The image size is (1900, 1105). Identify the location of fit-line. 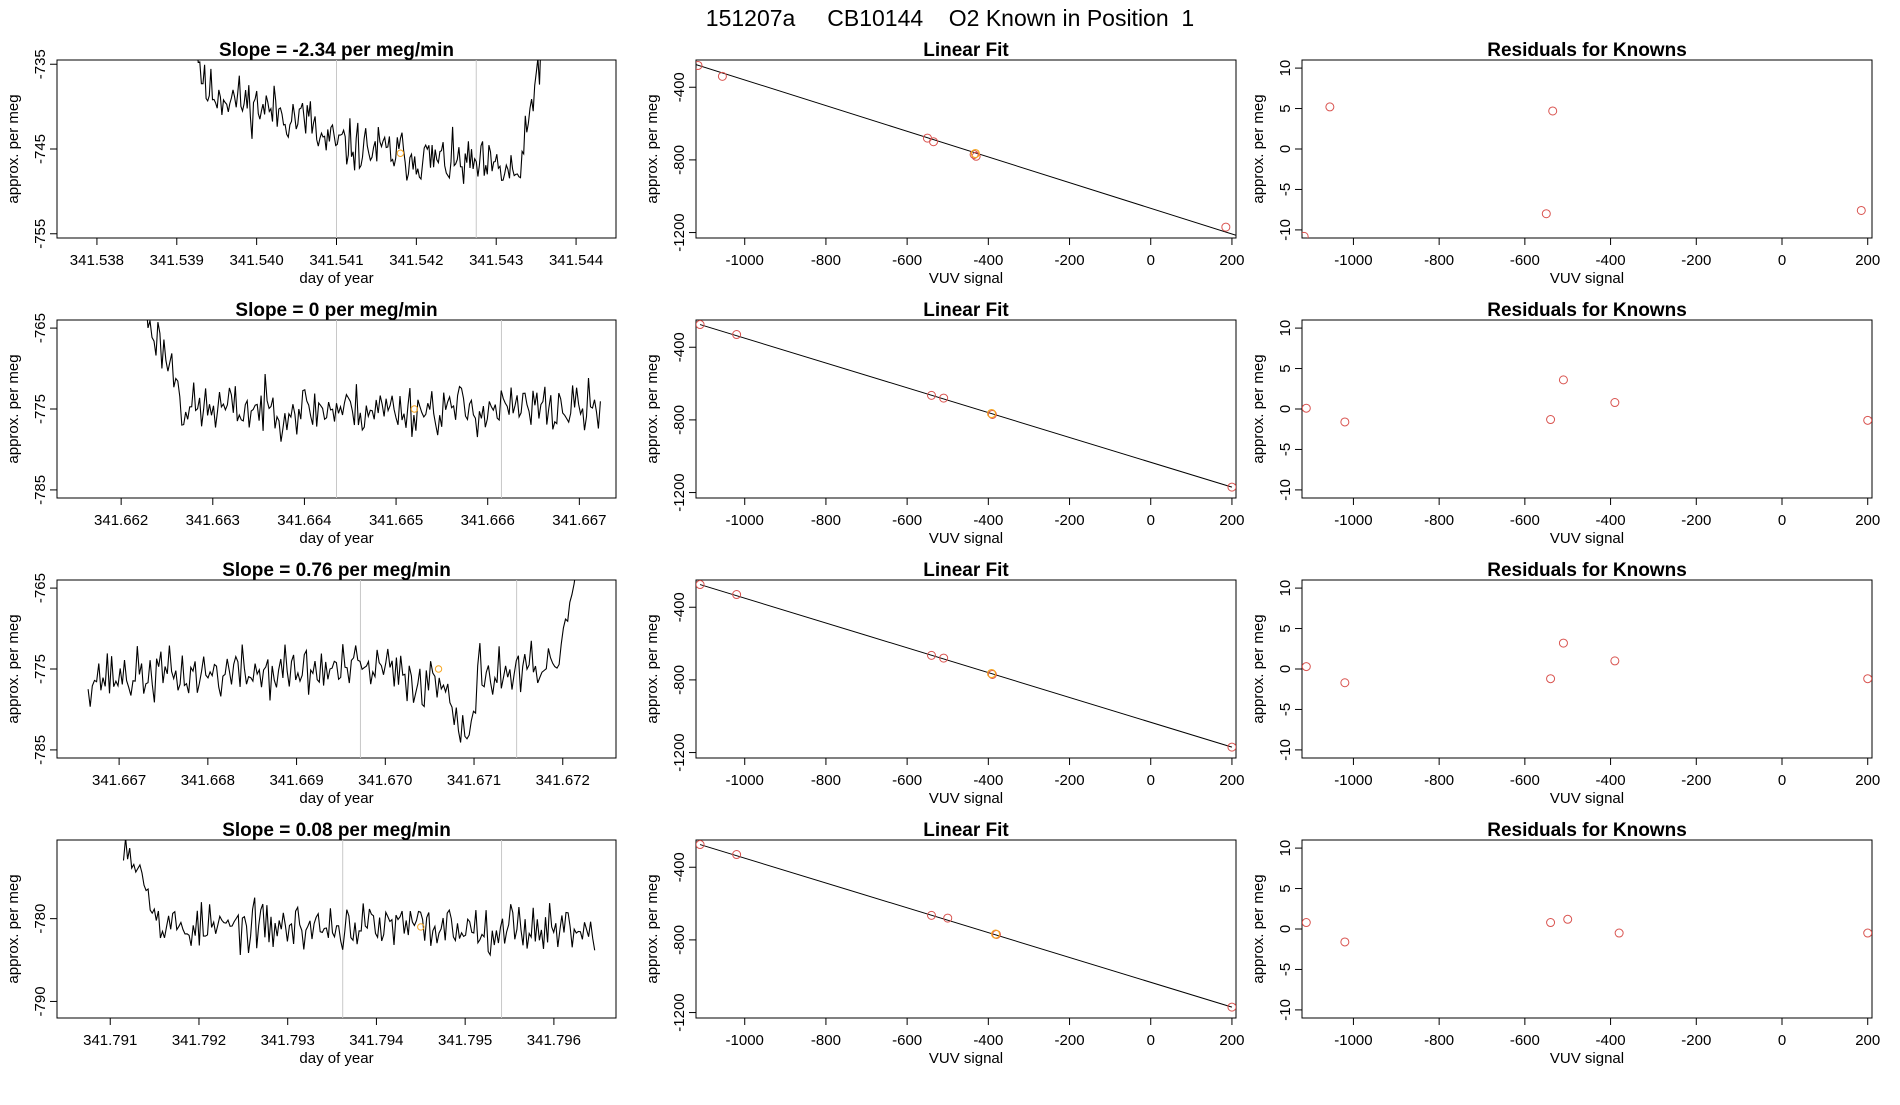
(966, 666).